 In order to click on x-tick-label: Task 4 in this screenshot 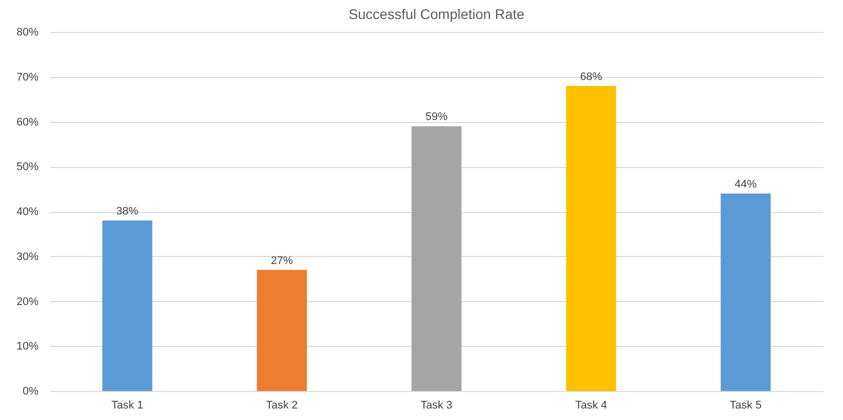, I will do `click(591, 406)`.